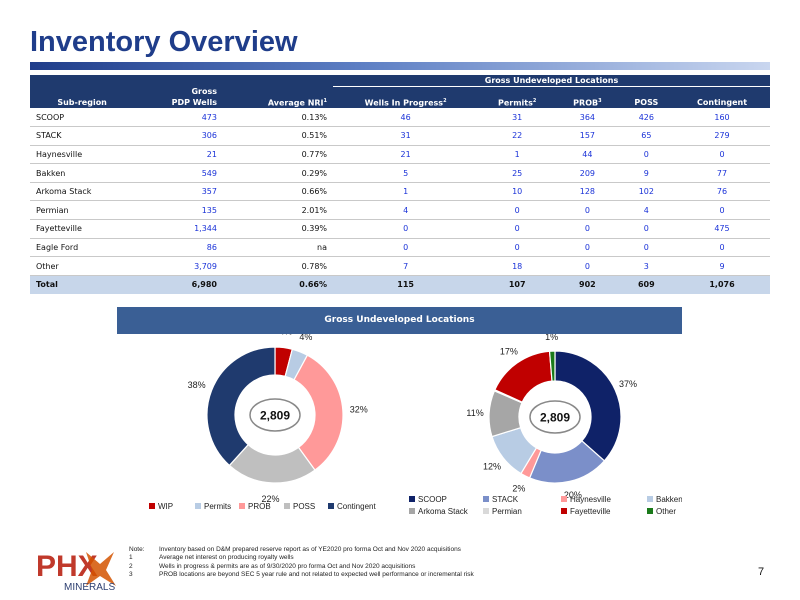 The image size is (800, 600). Describe the element at coordinates (82, 229) in the screenshot. I see `cell-name: Fayetteville` at that location.